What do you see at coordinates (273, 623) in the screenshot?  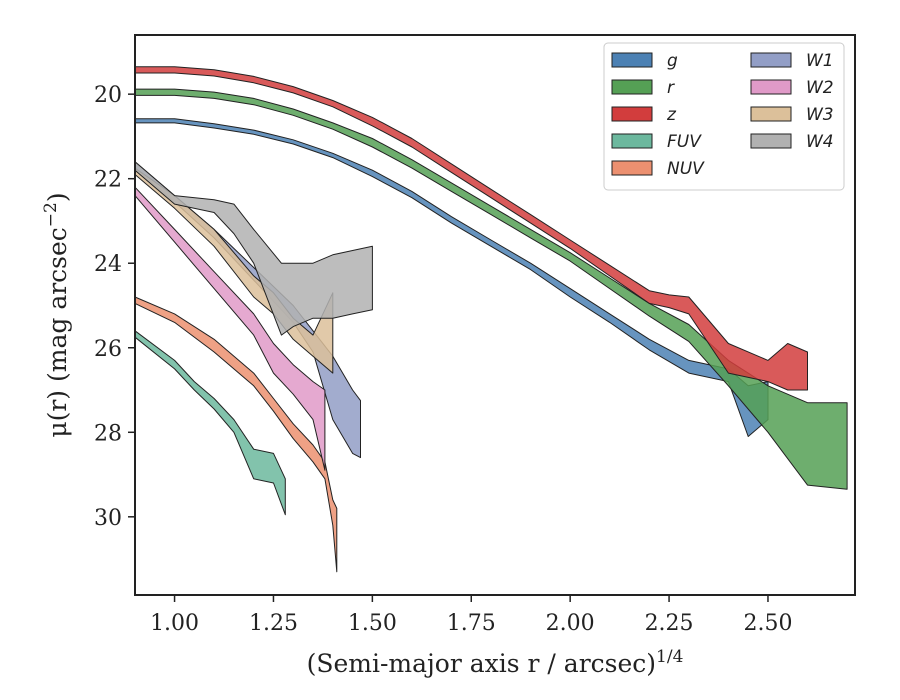 I see `x-tick-label: 1.25` at bounding box center [273, 623].